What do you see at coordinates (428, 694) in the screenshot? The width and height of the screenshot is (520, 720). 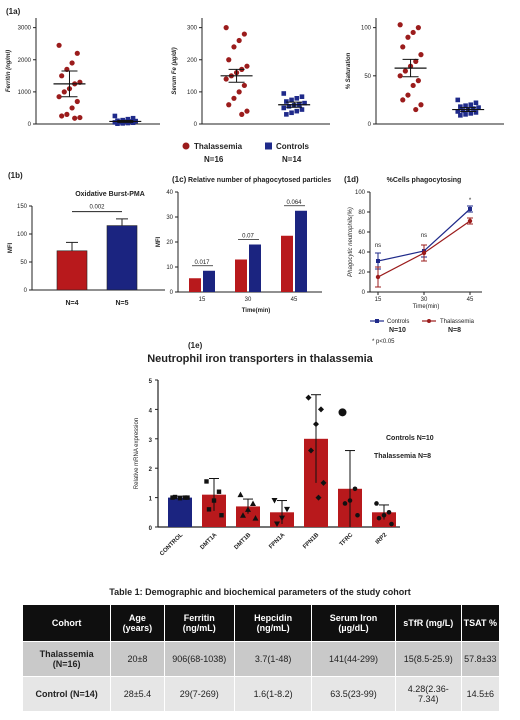 I see `cell: 4.28(2.36-7.34)` at bounding box center [428, 694].